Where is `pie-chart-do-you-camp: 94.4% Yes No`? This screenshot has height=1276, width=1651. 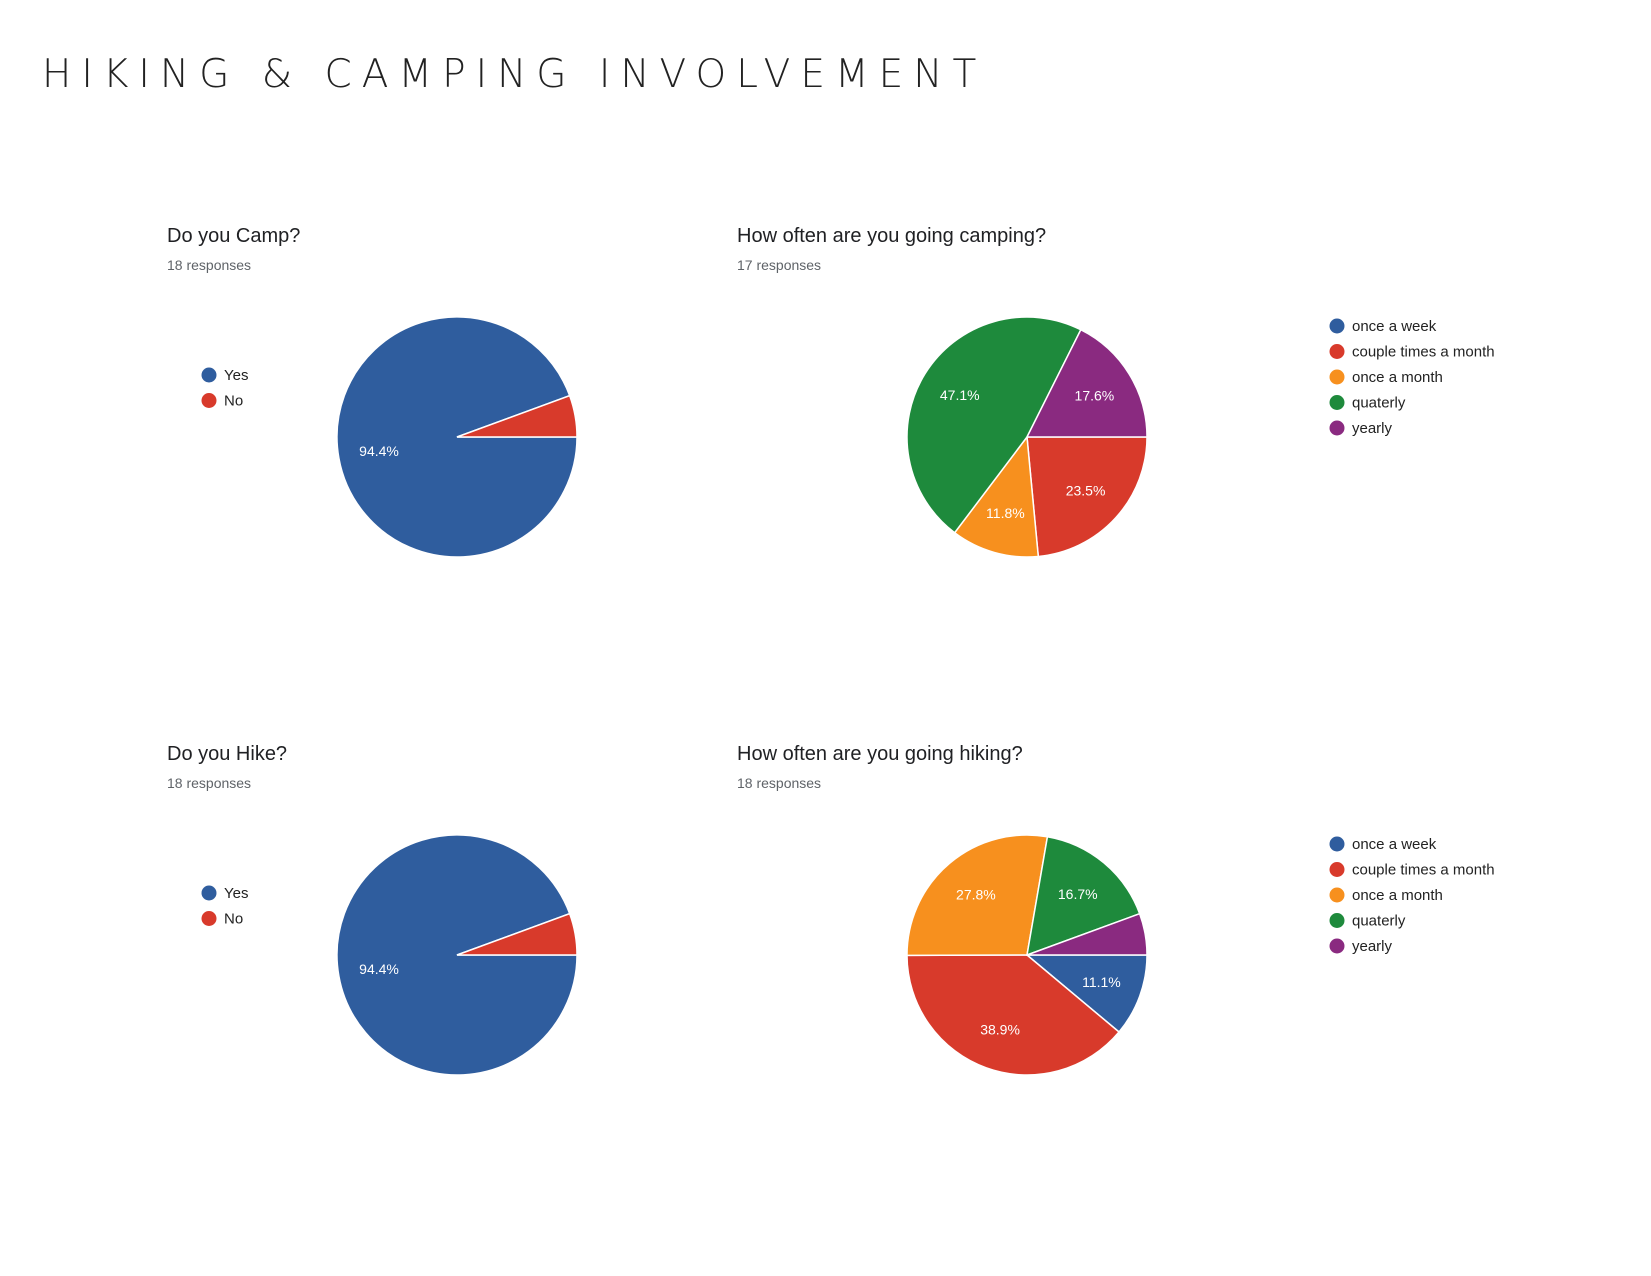 pie-chart-do-you-camp: 94.4% Yes No is located at coordinates (389, 437).